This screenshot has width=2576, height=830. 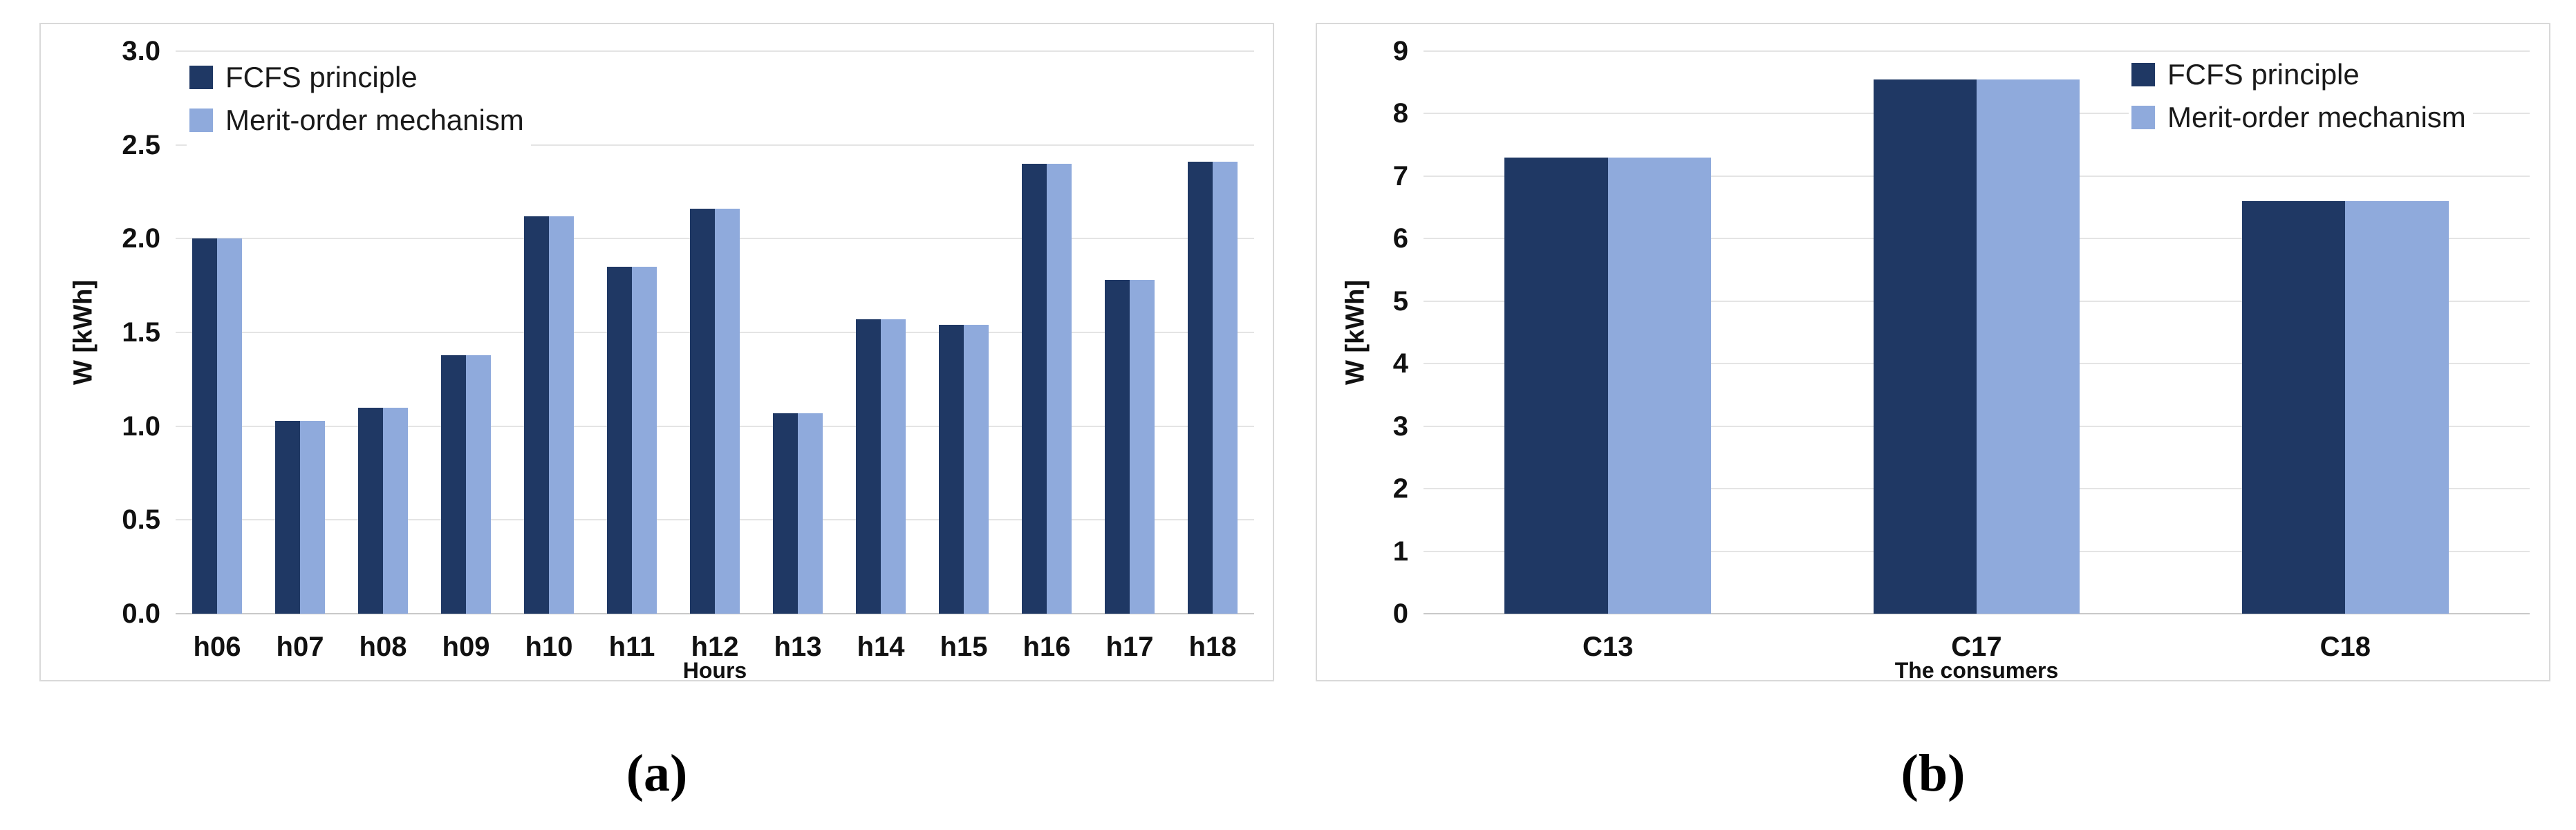 I want to click on y-tick-label: 2.5, so click(x=141, y=144).